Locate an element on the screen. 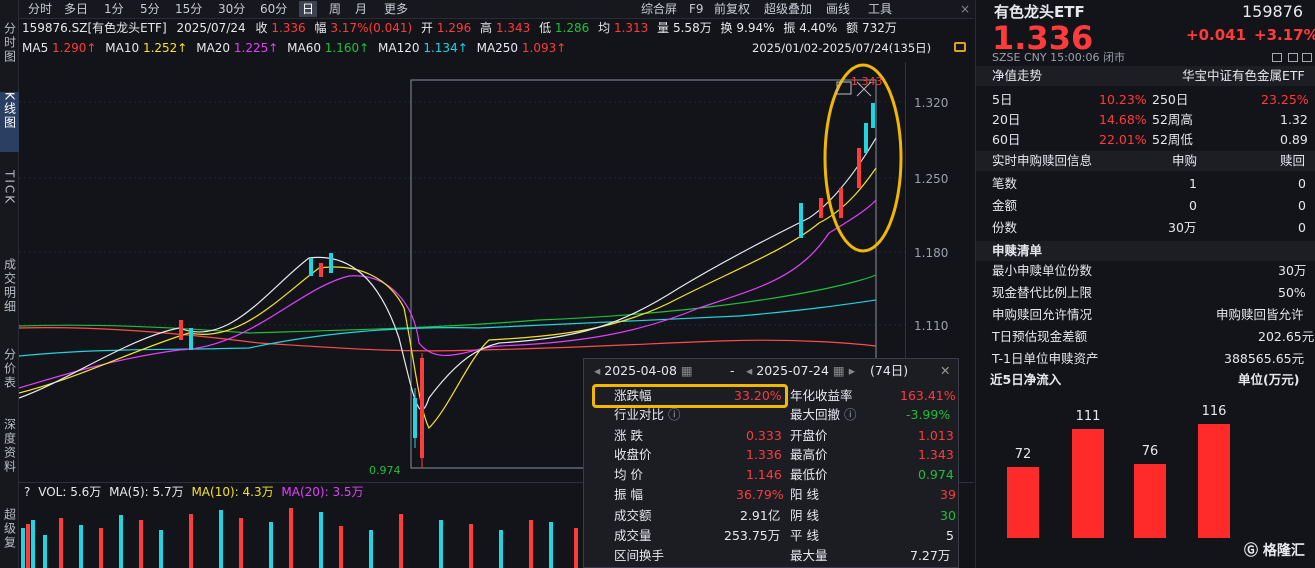 This screenshot has width=1315, height=568. tab-trades: 成交明细 is located at coordinates (9, 286).